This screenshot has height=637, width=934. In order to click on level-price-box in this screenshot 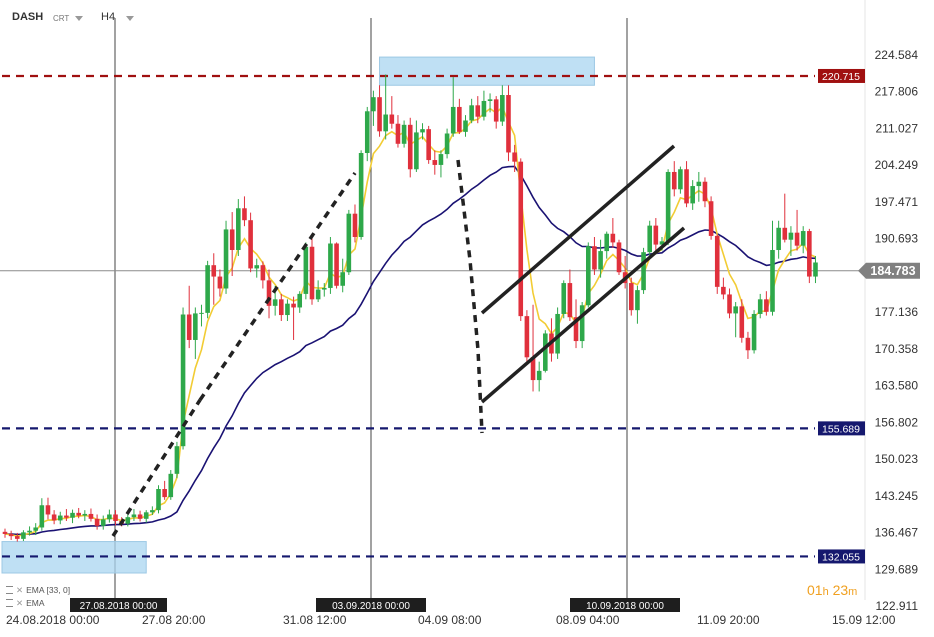, I will do `click(841, 556)`.